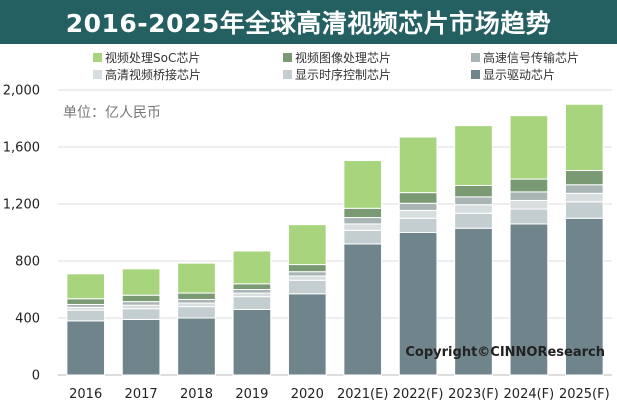 The height and width of the screenshot is (411, 617). Describe the element at coordinates (112, 113) in the screenshot. I see `unit-label: 单位：亿人民币` at that location.